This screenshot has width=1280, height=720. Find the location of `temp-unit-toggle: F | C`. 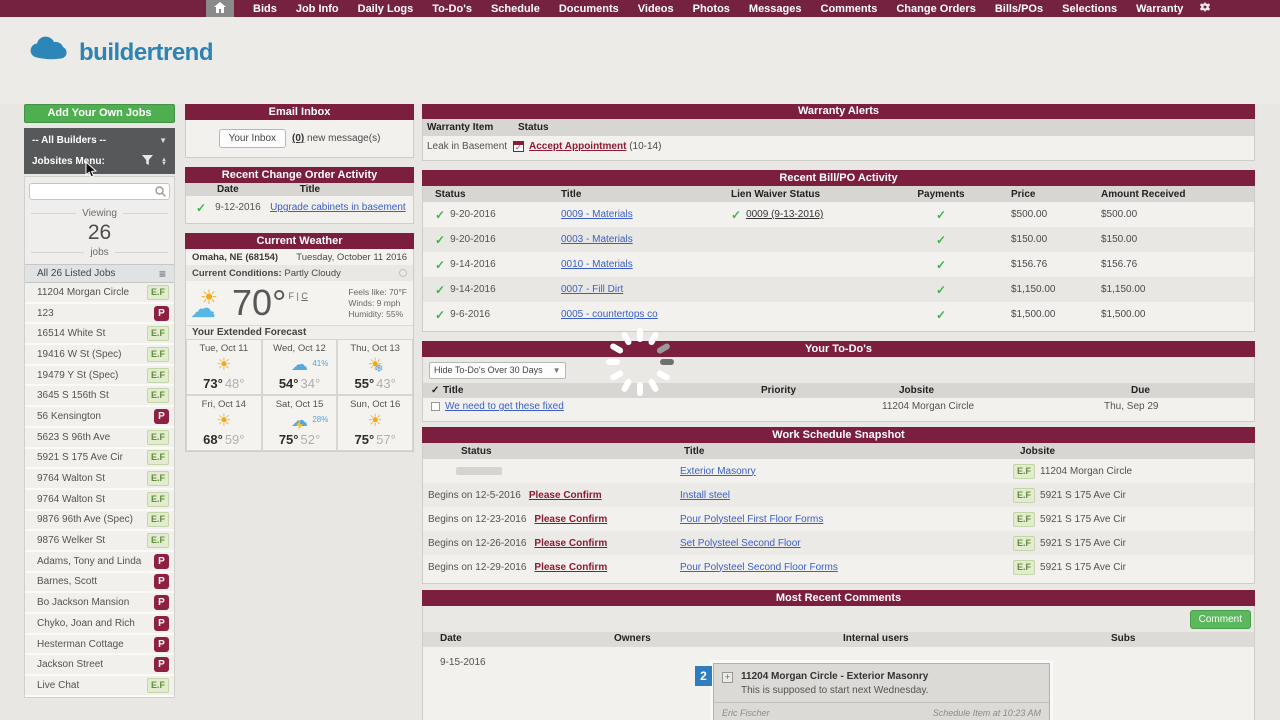

temp-unit-toggle: F | C is located at coordinates (297, 292).